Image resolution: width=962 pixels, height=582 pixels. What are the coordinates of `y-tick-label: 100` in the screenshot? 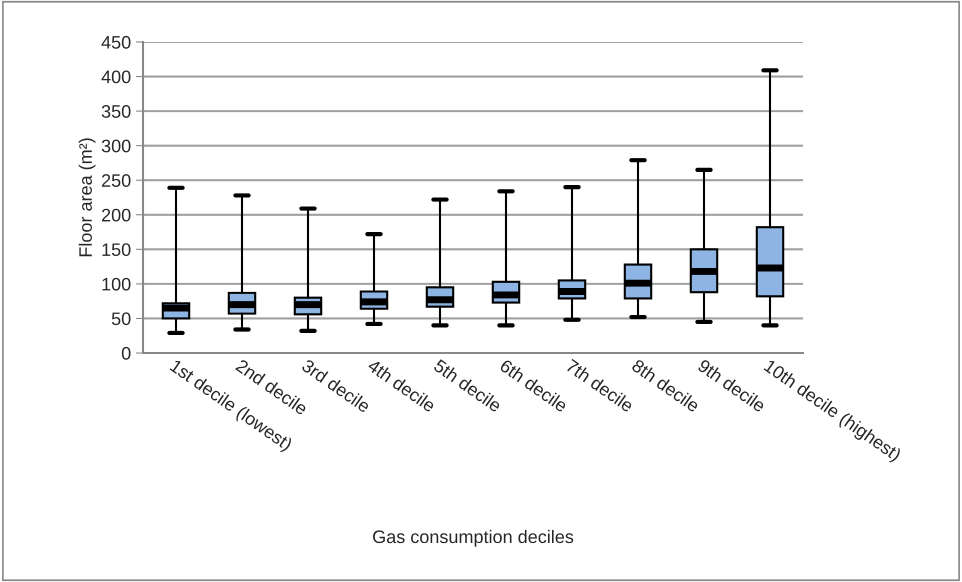 It's located at (116, 284).